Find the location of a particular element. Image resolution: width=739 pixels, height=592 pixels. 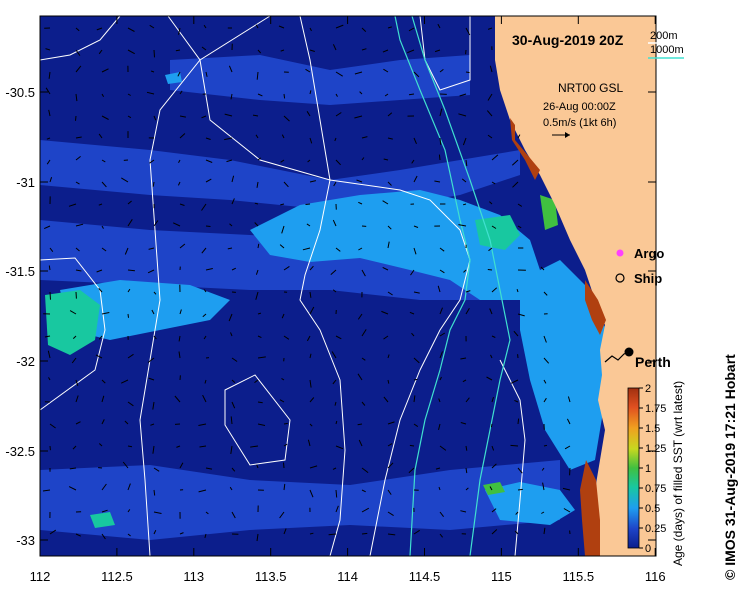

map-title: 30-Aug-2019 20Z is located at coordinates (568, 40).